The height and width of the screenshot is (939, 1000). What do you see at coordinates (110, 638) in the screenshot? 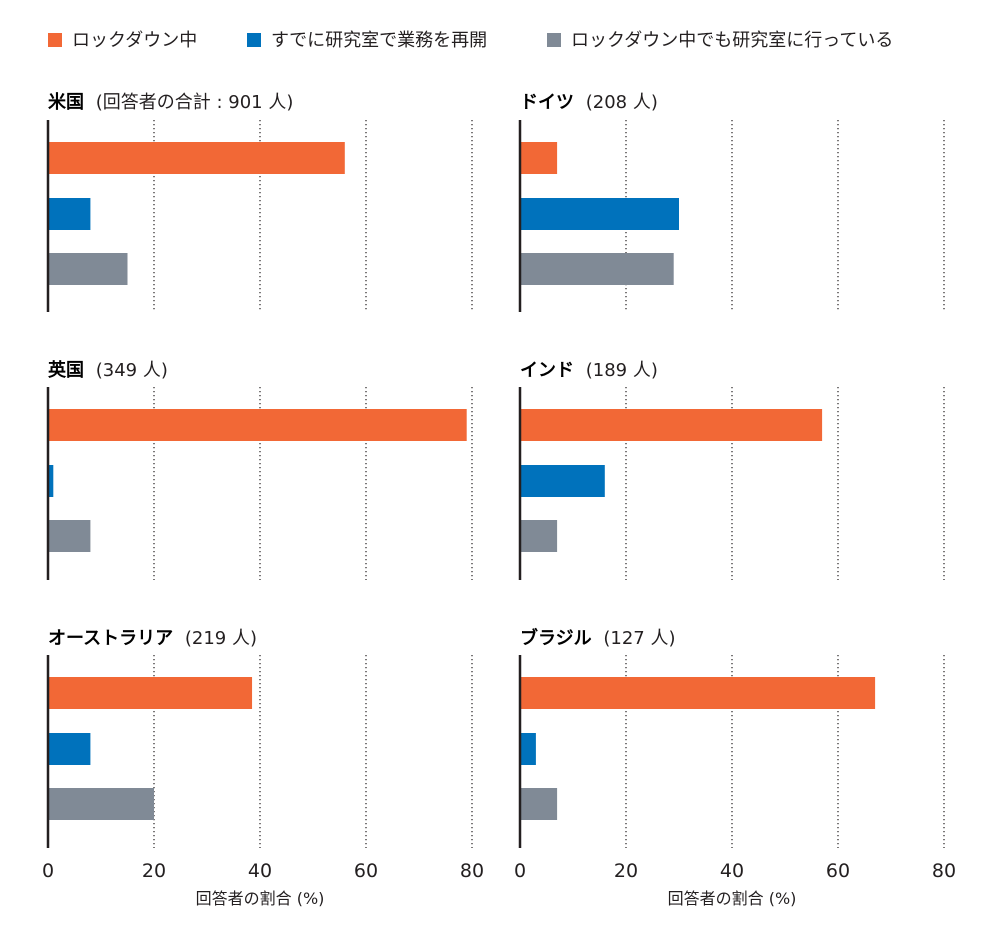
I see `panel-title-country: オーストラリア` at bounding box center [110, 638].